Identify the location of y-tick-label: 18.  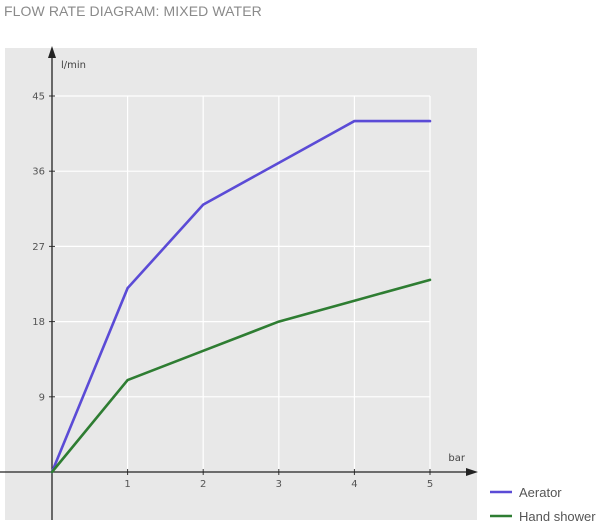
(38, 322).